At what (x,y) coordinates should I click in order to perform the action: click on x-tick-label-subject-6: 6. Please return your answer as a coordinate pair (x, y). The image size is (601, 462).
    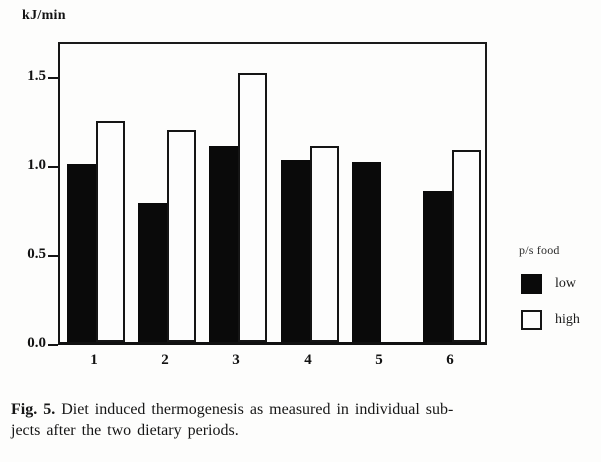
    Looking at the image, I should click on (450, 360).